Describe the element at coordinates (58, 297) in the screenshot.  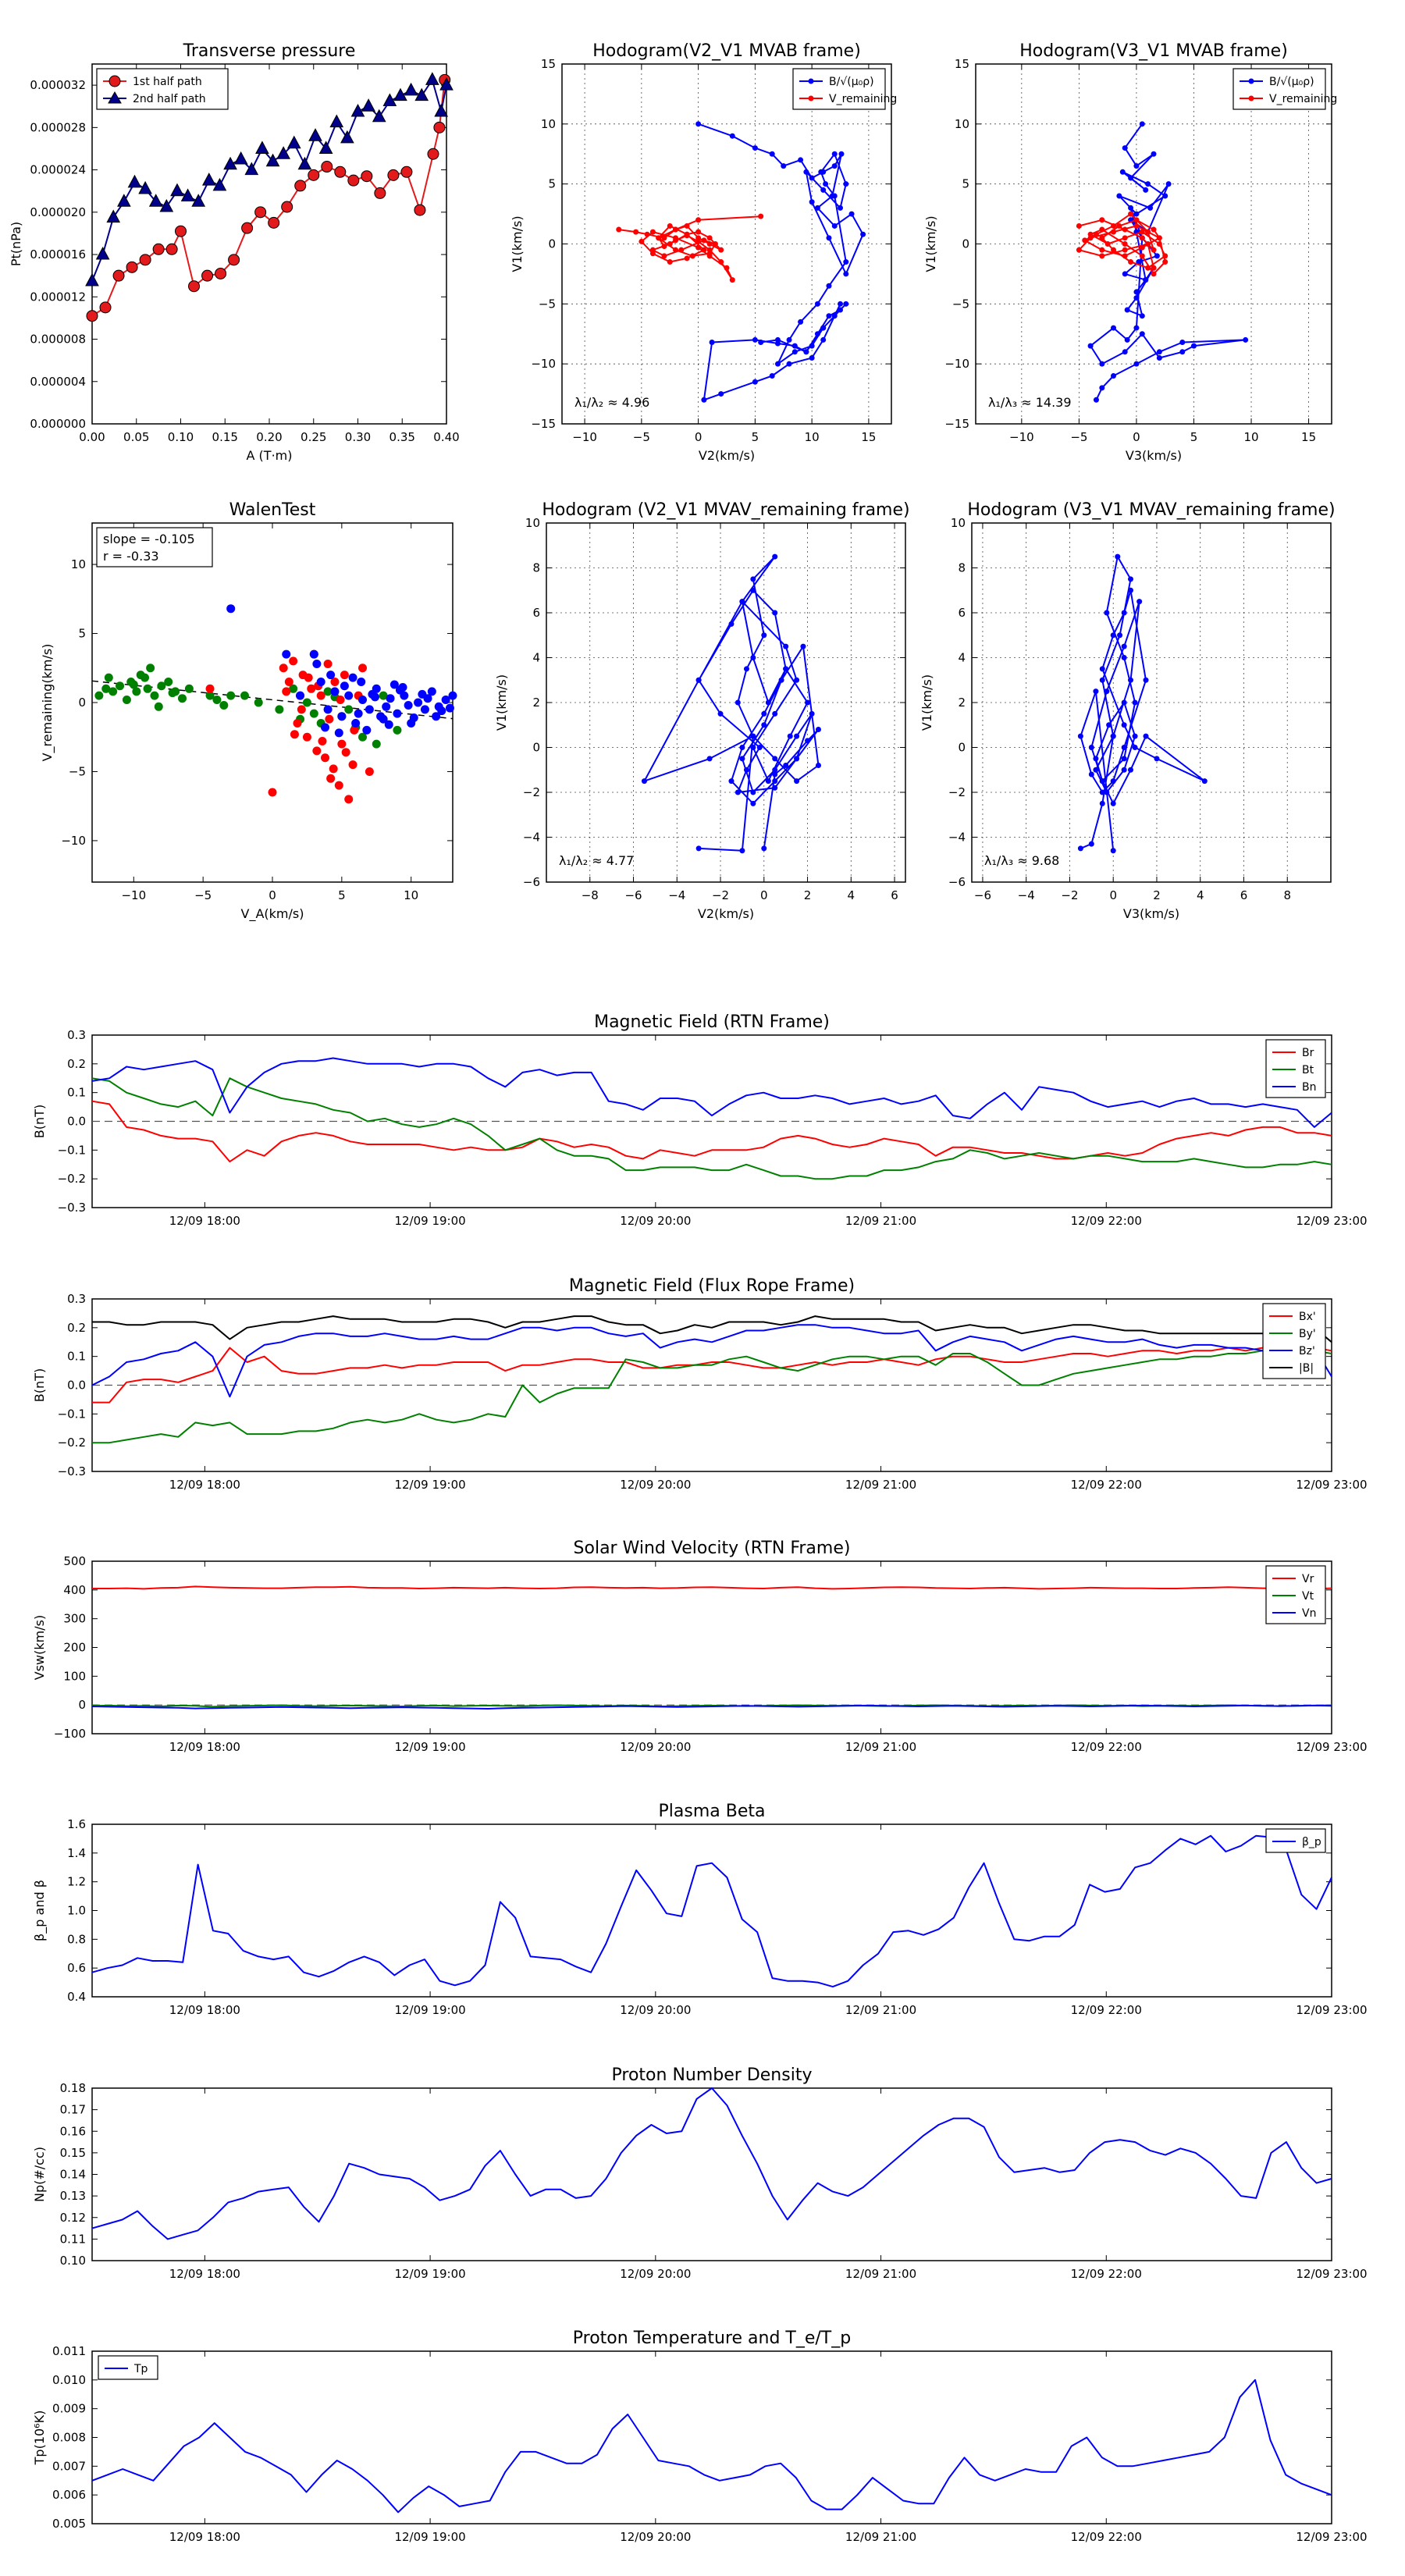
I see `y-tick-label: 0.000012` at that location.